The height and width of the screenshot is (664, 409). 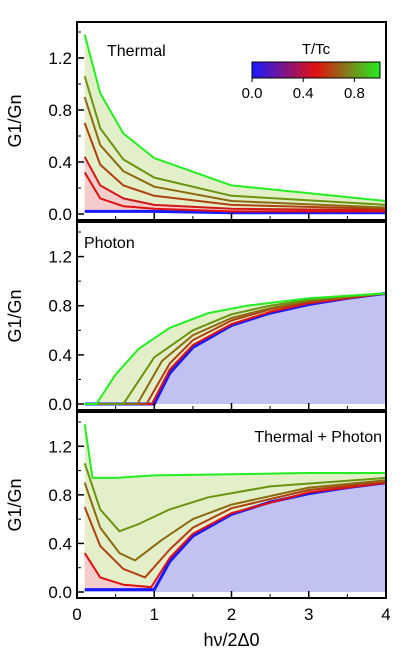 What do you see at coordinates (231, 640) in the screenshot?
I see `x-axis-title: hν/2Δ0` at bounding box center [231, 640].